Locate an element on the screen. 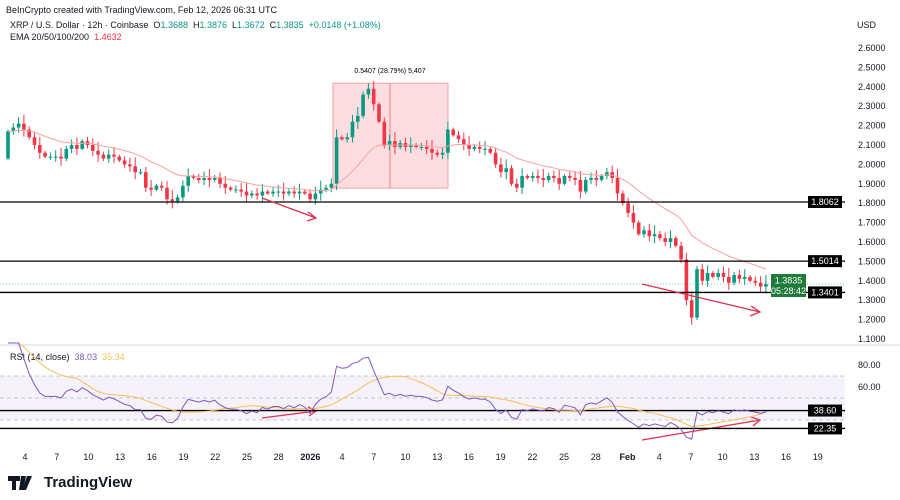 Image resolution: width=900 pixels, height=500 pixels. time-tick-label: 10 is located at coordinates (88, 457).